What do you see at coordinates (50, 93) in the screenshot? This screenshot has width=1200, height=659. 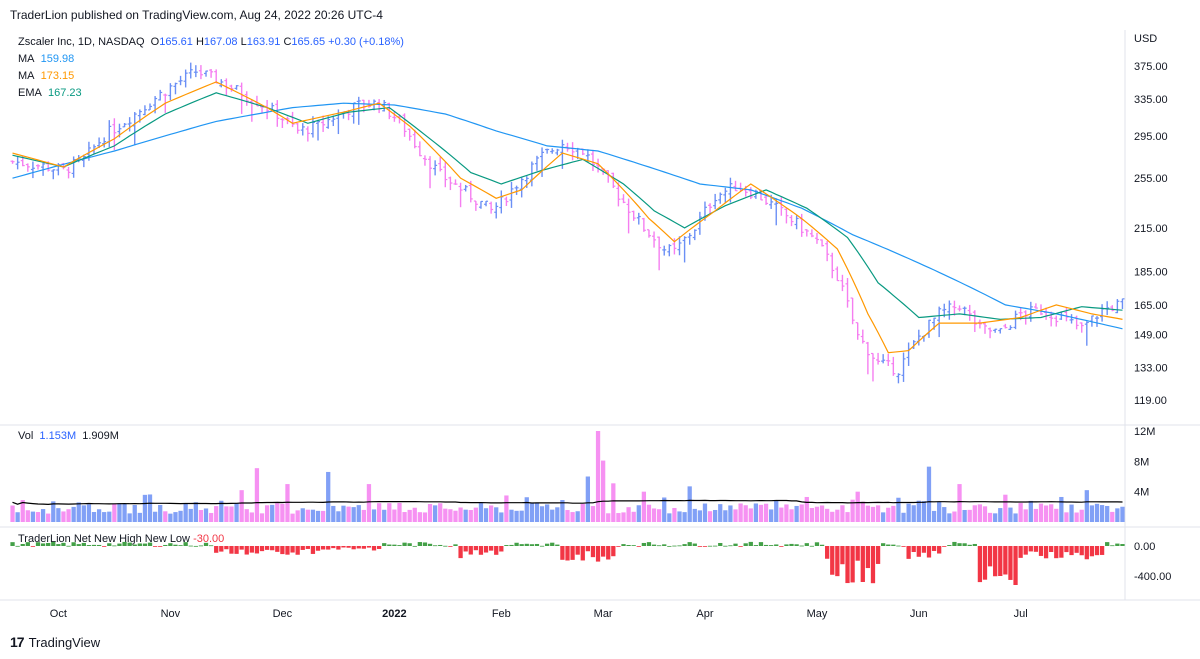 I see `ema21-legend: EMA 167.23` at bounding box center [50, 93].